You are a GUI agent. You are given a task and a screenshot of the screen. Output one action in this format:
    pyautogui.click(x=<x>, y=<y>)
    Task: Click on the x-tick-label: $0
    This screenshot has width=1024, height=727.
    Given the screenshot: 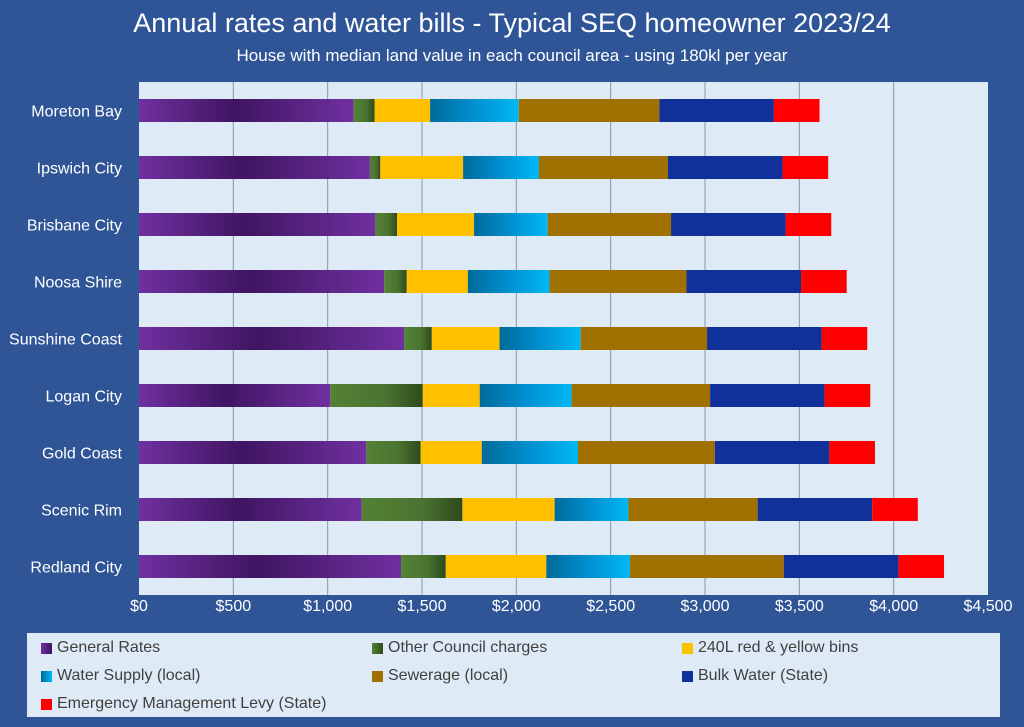 What is the action you would take?
    pyautogui.click(x=139, y=606)
    